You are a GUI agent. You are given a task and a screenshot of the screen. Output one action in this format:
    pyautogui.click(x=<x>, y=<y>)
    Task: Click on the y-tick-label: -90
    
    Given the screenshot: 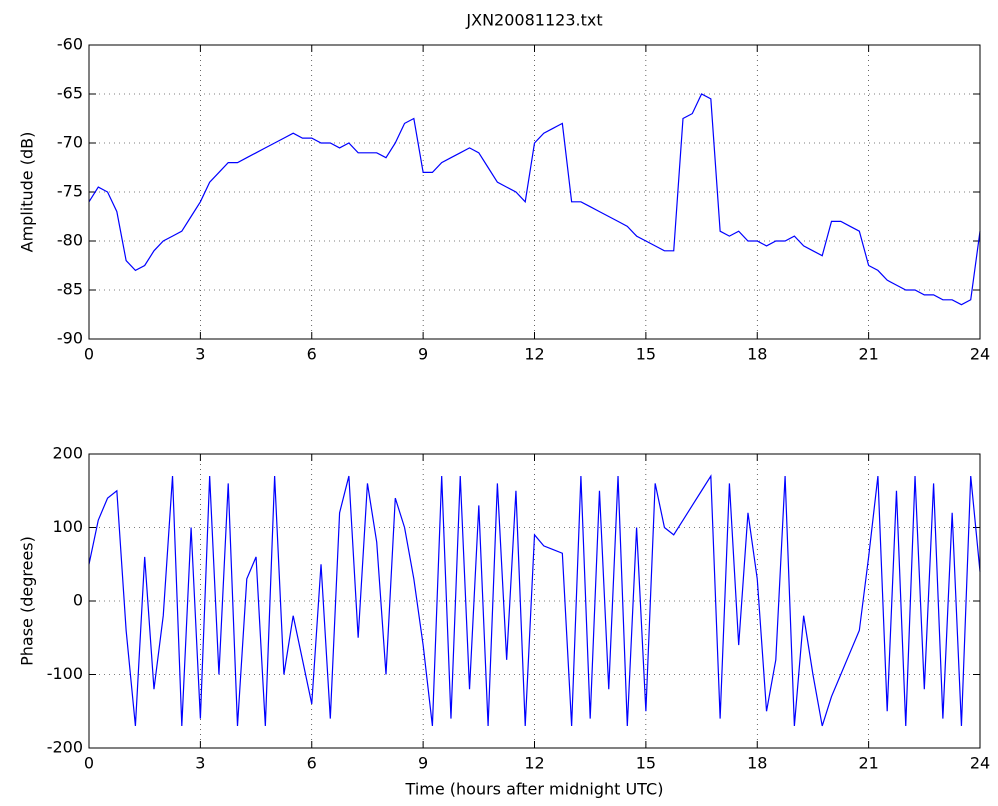 What is the action you would take?
    pyautogui.click(x=70, y=338)
    